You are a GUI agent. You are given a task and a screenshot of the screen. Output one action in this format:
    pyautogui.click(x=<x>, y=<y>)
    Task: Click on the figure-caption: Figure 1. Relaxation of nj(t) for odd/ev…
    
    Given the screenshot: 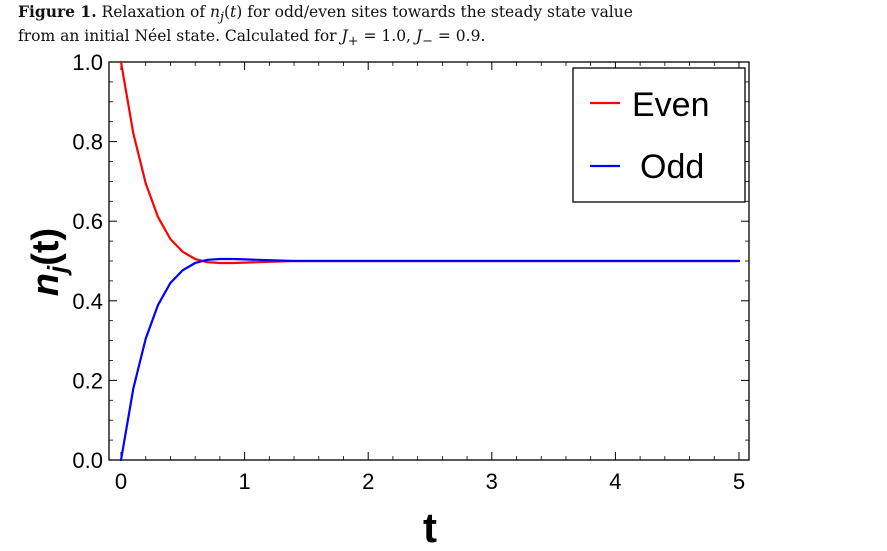 What is the action you would take?
    pyautogui.click(x=325, y=26)
    